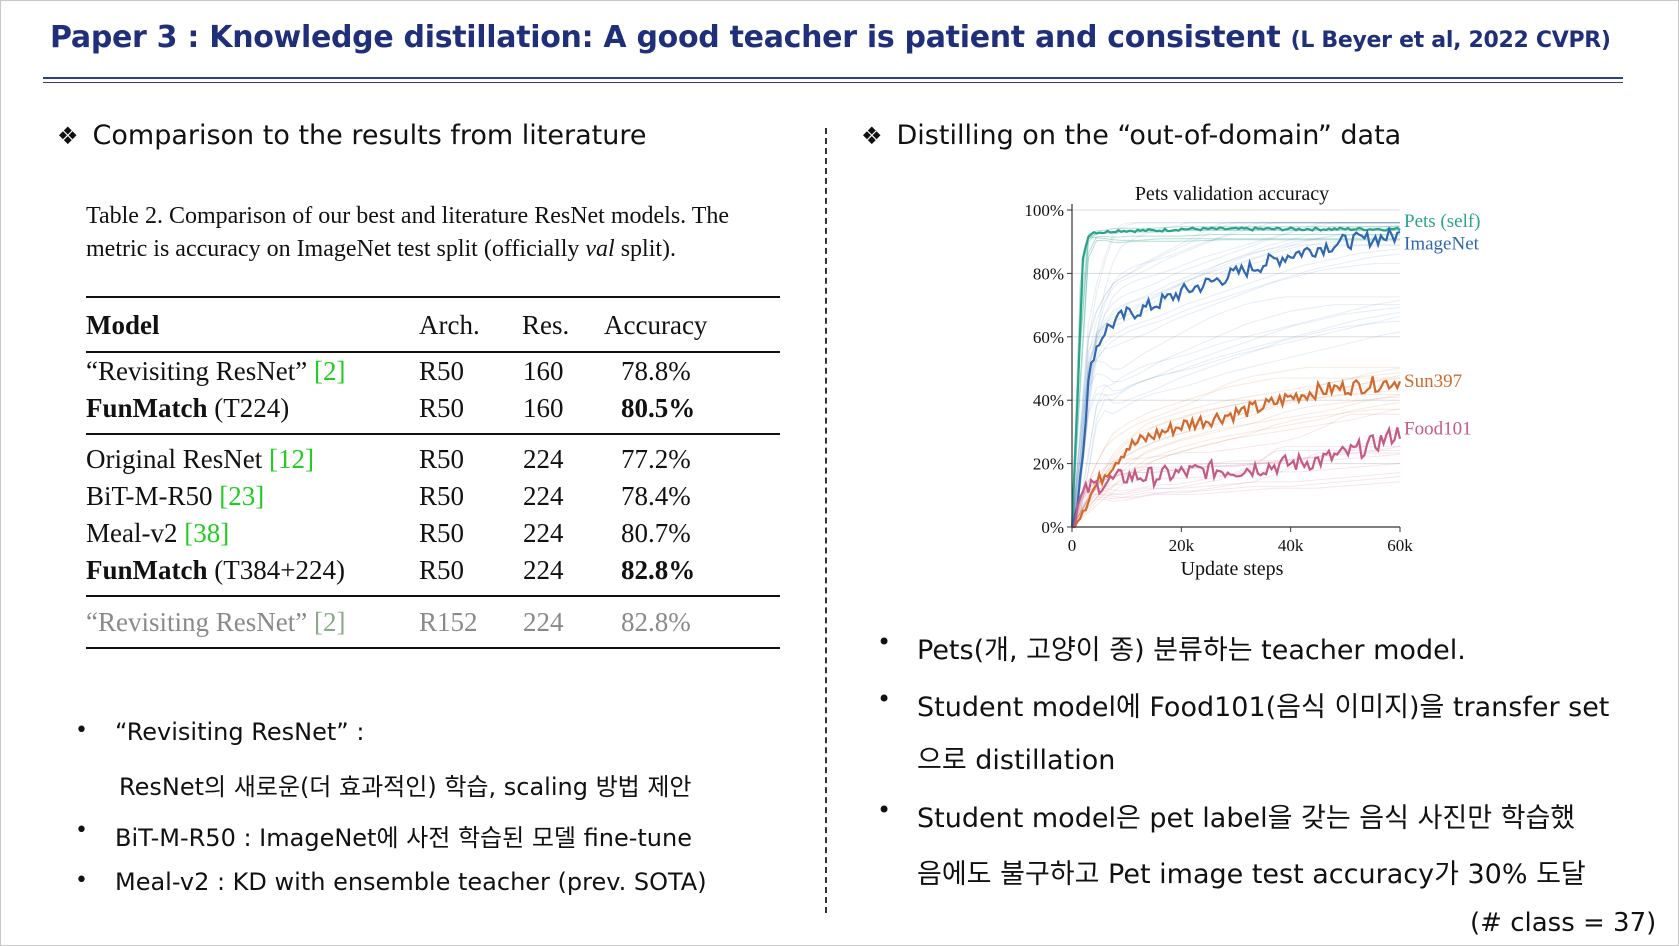 Image resolution: width=1679 pixels, height=946 pixels. What do you see at coordinates (147, 408) in the screenshot?
I see `model-name: FunMatch` at bounding box center [147, 408].